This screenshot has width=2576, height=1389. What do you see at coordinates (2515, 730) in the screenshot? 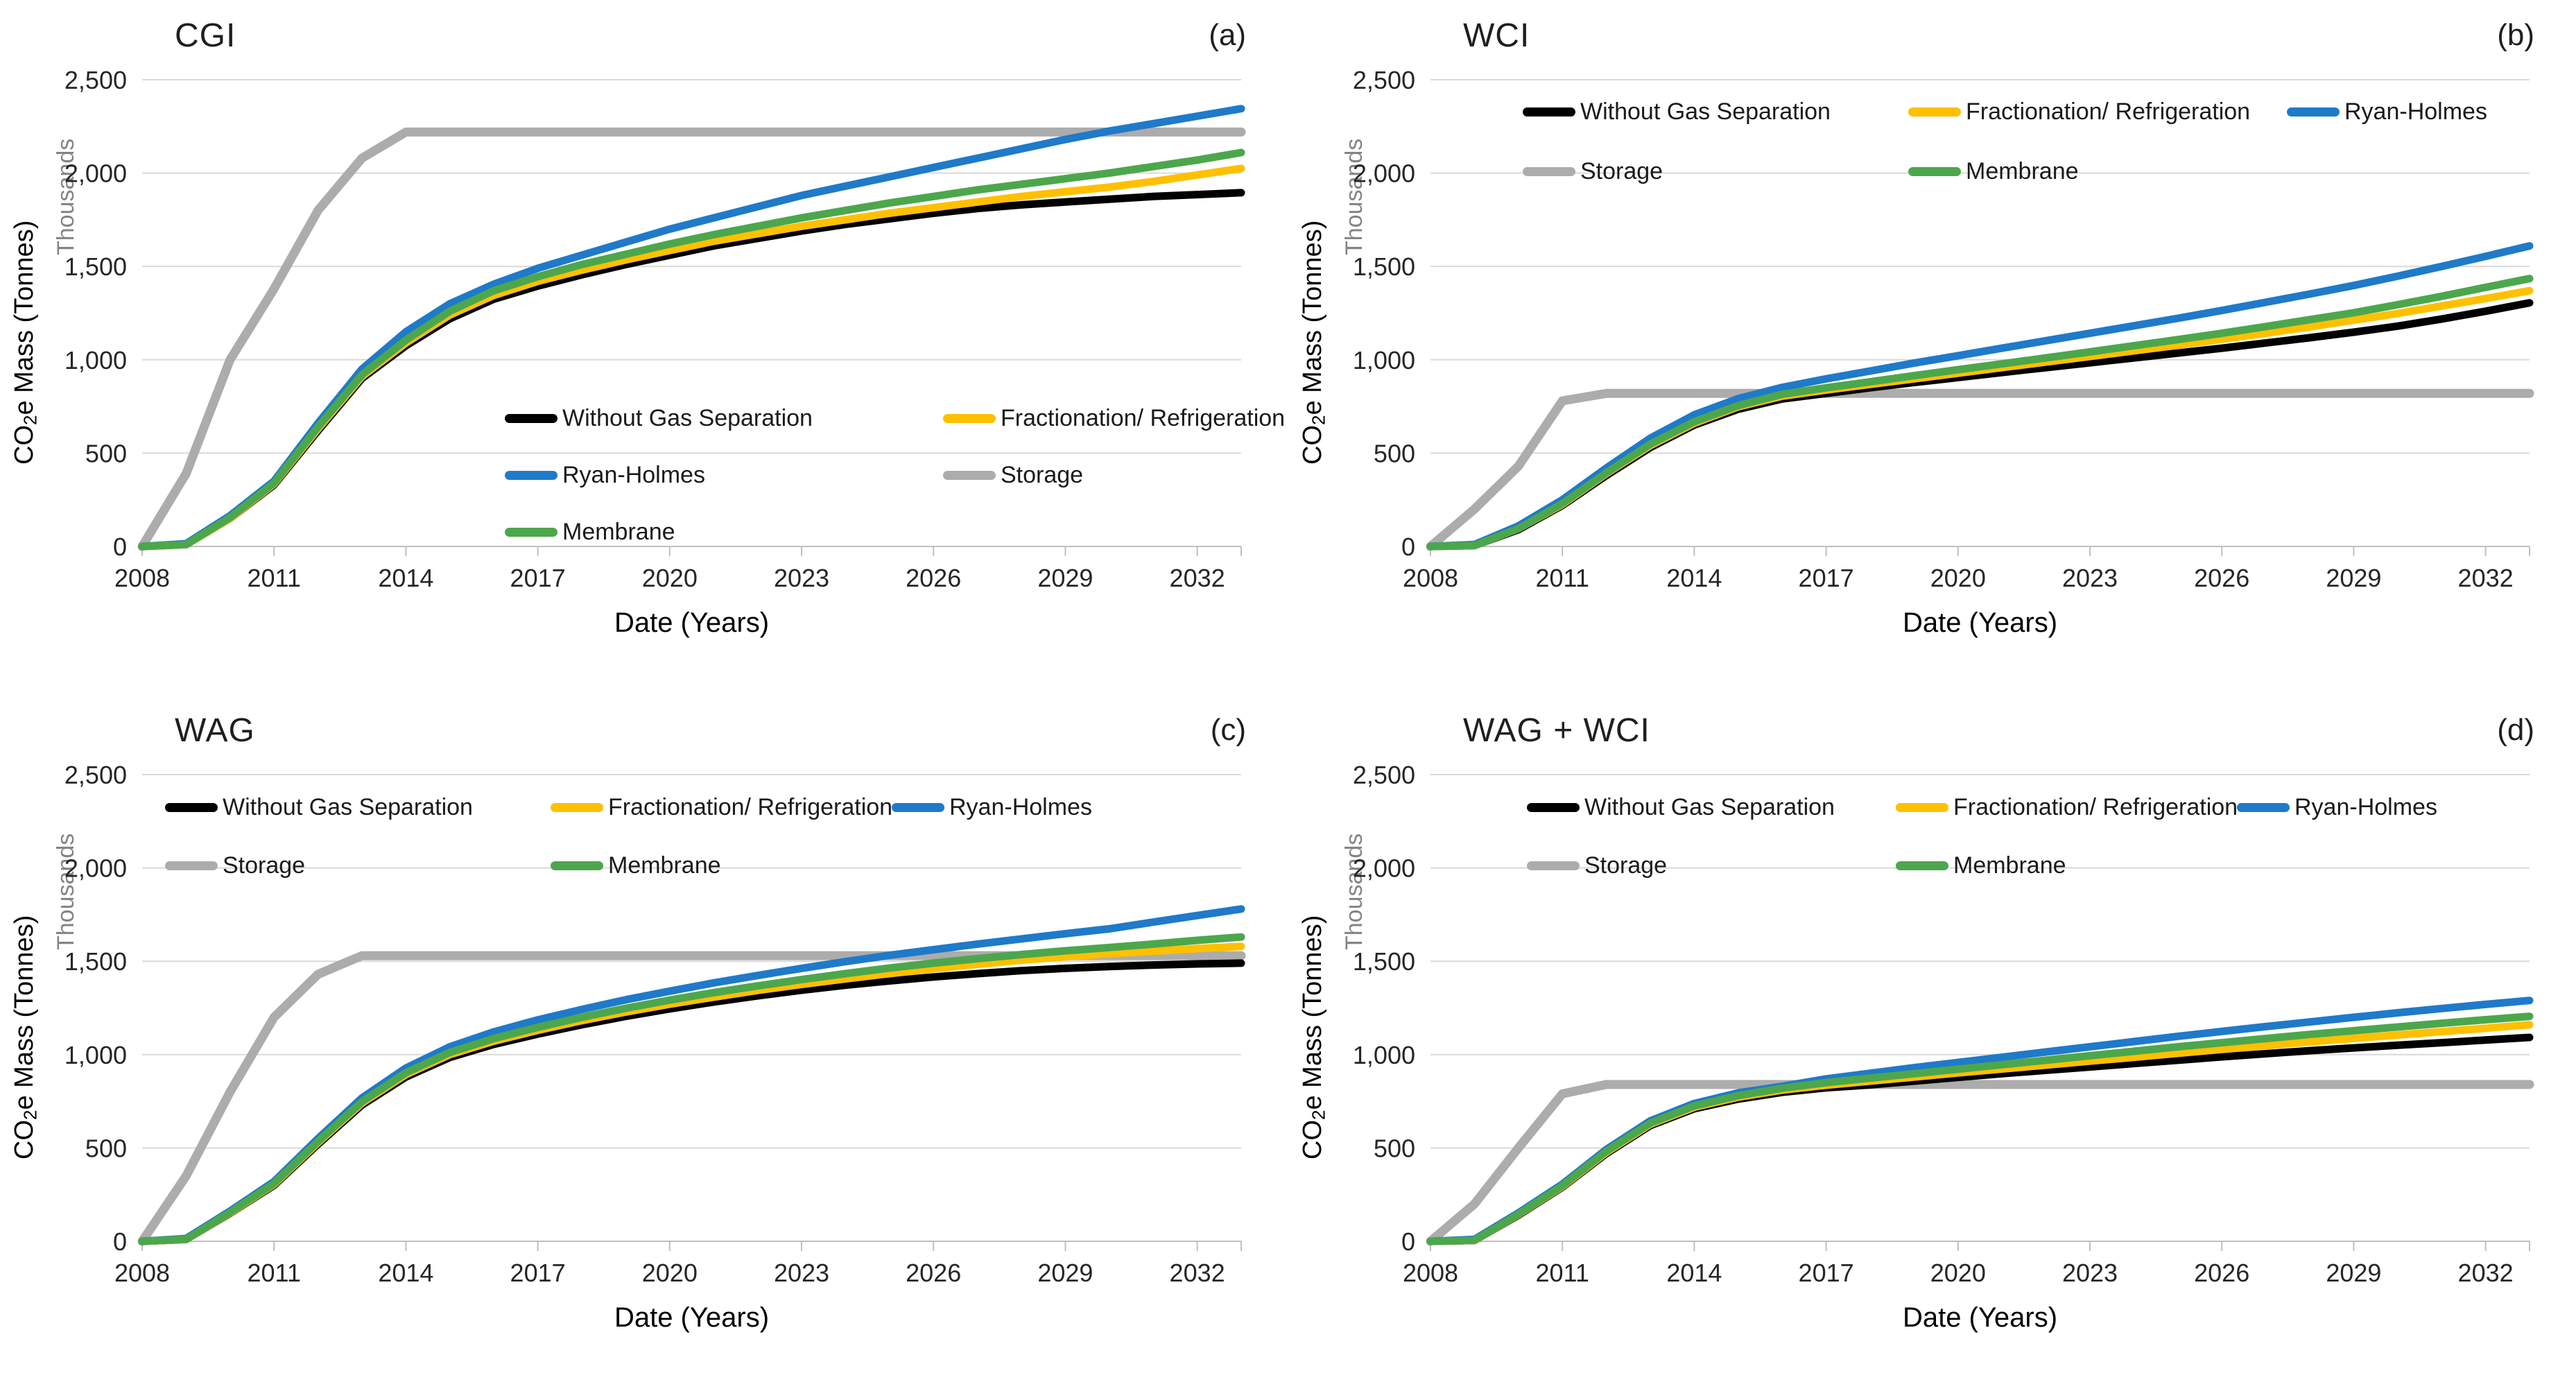
I see `panel-tag-label: (d)` at bounding box center [2515, 730].